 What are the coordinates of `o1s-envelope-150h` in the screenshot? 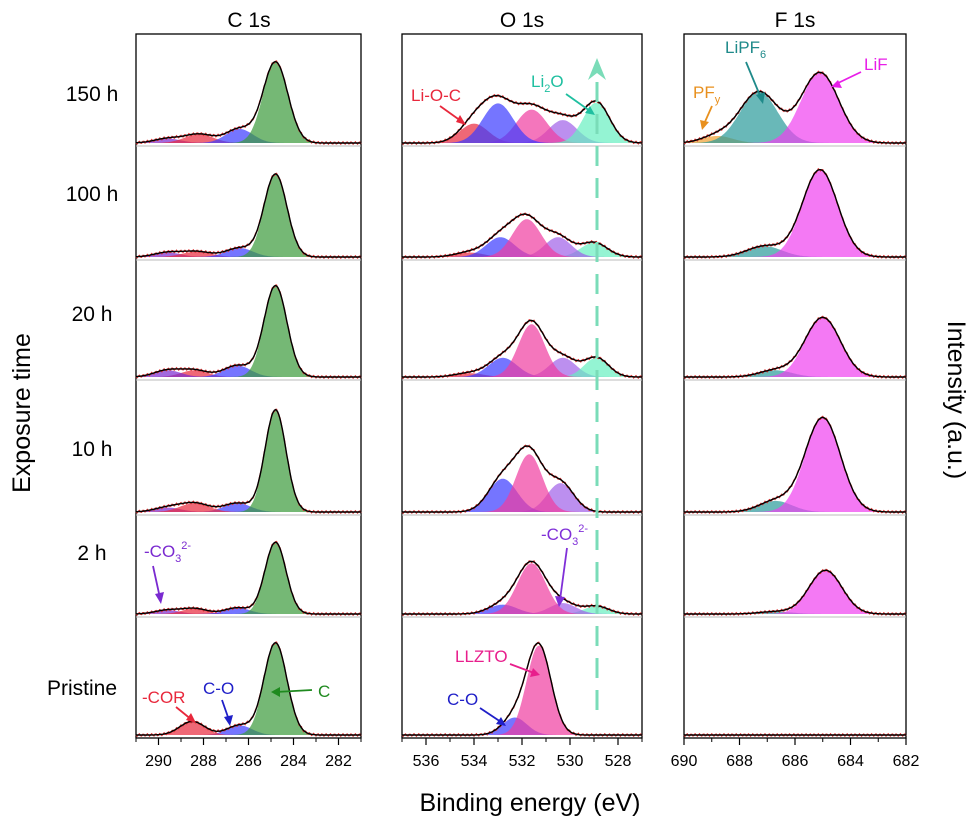 It's located at (522, 119).